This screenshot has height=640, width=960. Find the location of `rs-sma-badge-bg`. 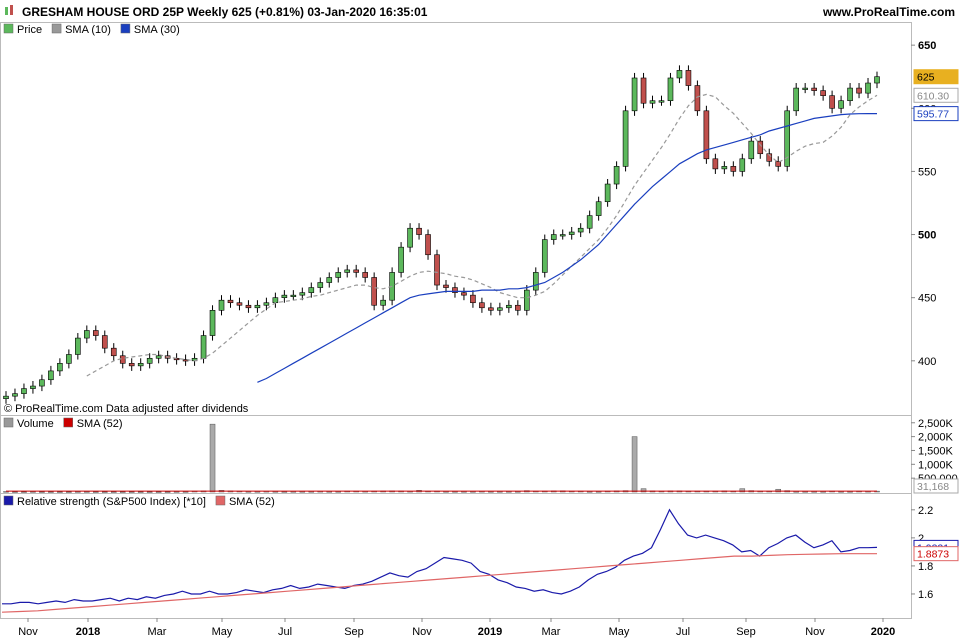

rs-sma-badge-bg is located at coordinates (936, 554).